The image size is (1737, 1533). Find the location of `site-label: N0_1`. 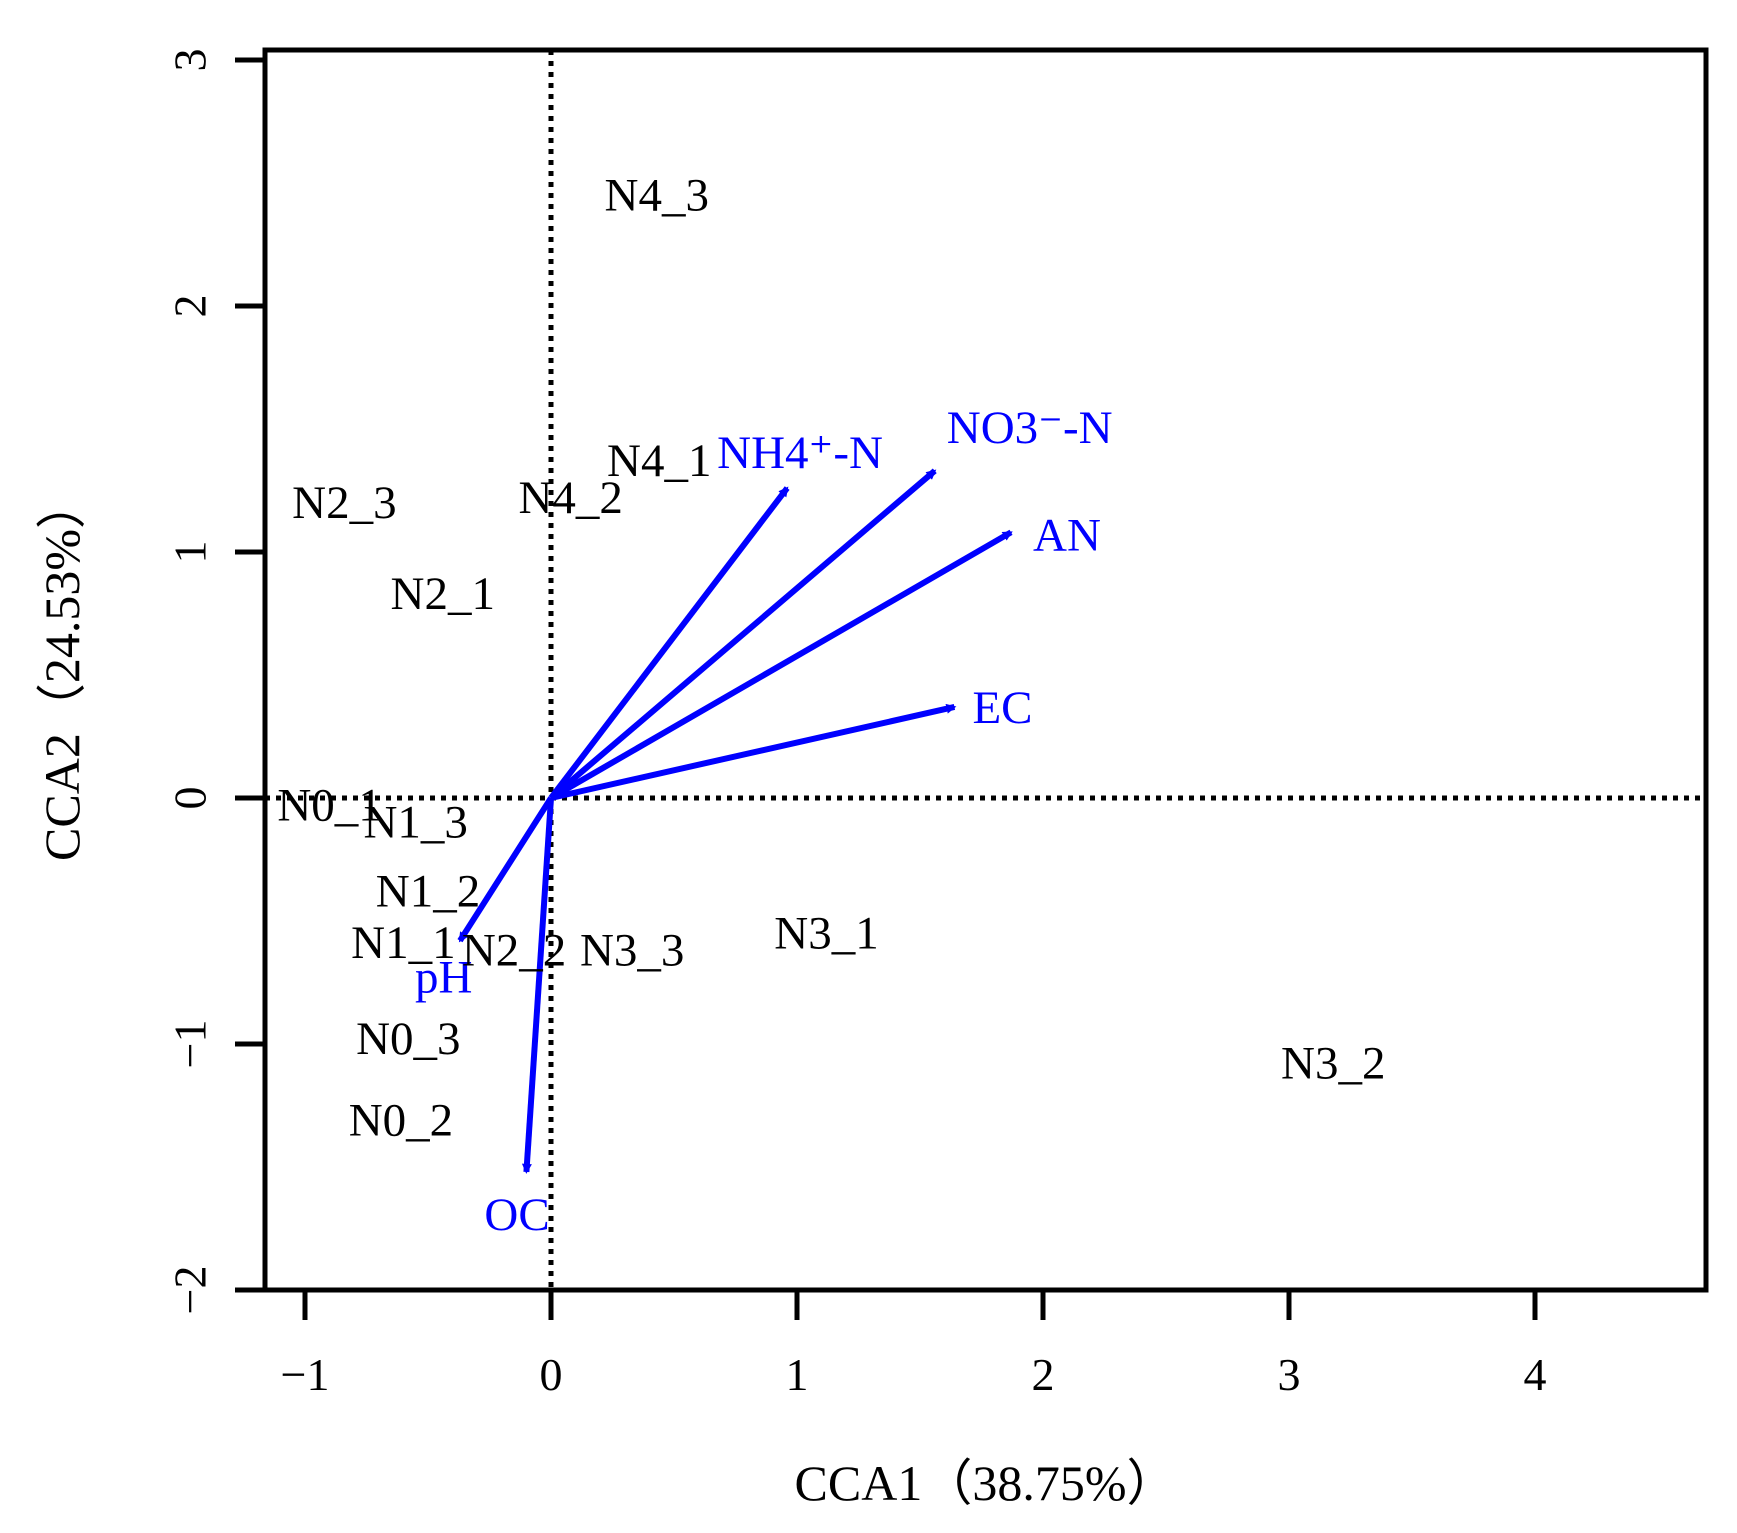

site-label: N0_1 is located at coordinates (329, 805).